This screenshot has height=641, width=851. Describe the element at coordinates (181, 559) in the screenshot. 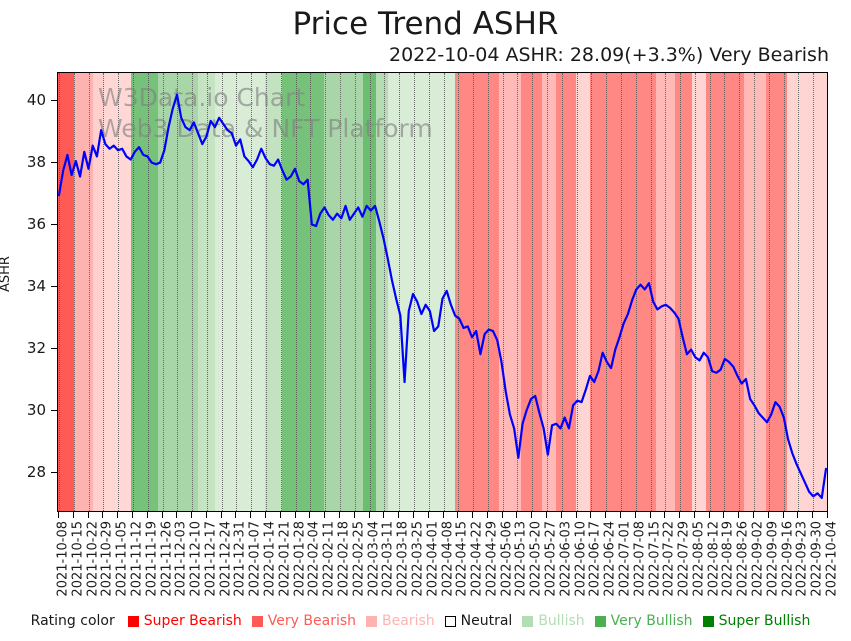

I see `x-axis-tick-label: 2021-12-03` at that location.